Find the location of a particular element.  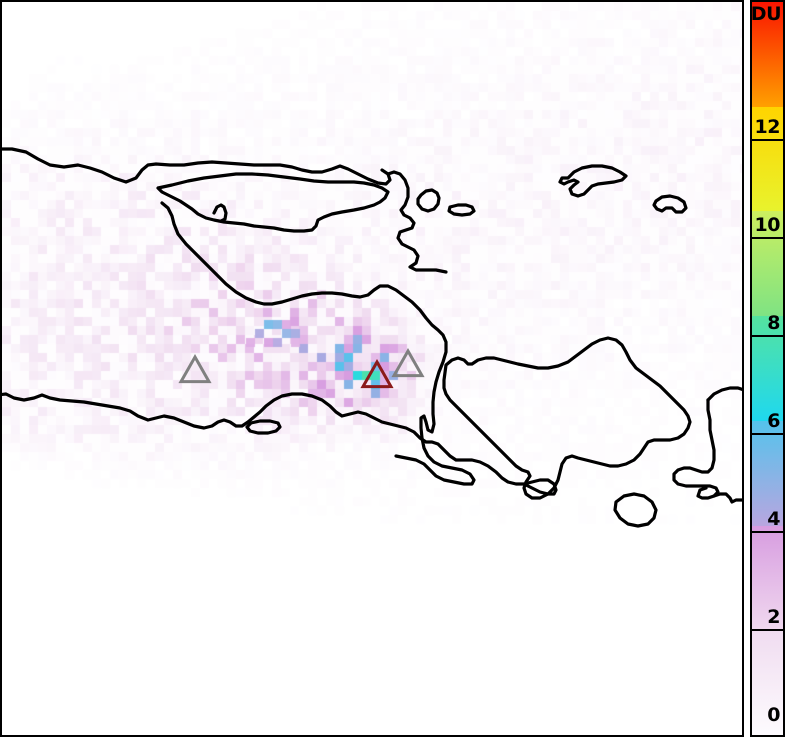

colorbar-tick-label-8: 8 is located at coordinates (773, 323).